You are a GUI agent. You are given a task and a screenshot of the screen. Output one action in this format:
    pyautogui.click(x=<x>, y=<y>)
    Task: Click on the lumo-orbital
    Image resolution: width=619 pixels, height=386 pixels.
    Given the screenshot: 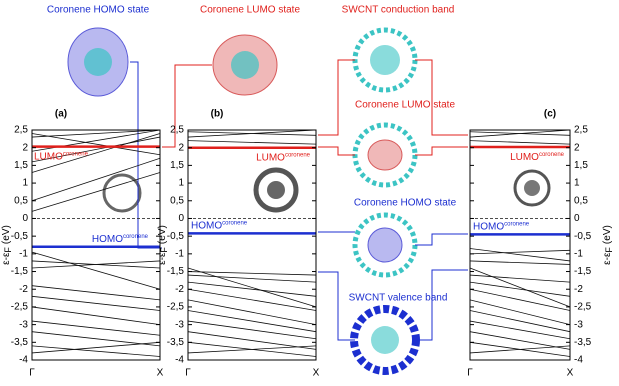 What is the action you would take?
    pyautogui.click(x=385, y=155)
    